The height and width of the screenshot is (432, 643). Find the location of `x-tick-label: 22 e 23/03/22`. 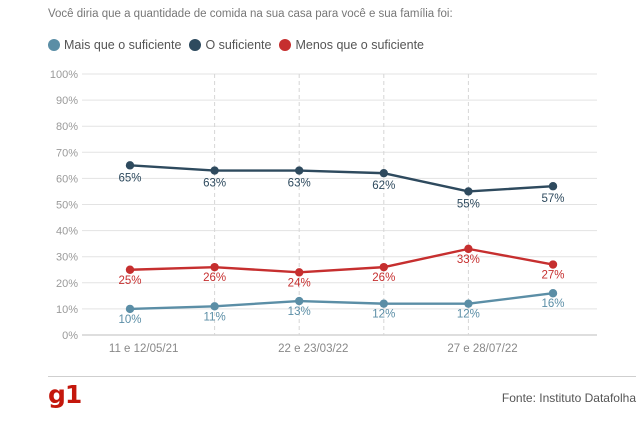

x-tick-label: 22 e 23/03/22 is located at coordinates (313, 349).